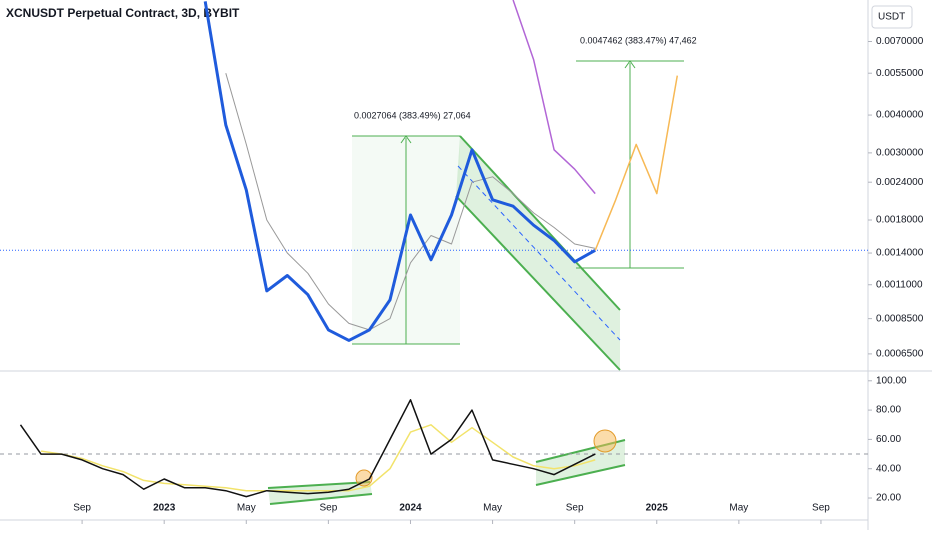 This screenshot has height=550, width=932. I want to click on currency-box, so click(892, 17).